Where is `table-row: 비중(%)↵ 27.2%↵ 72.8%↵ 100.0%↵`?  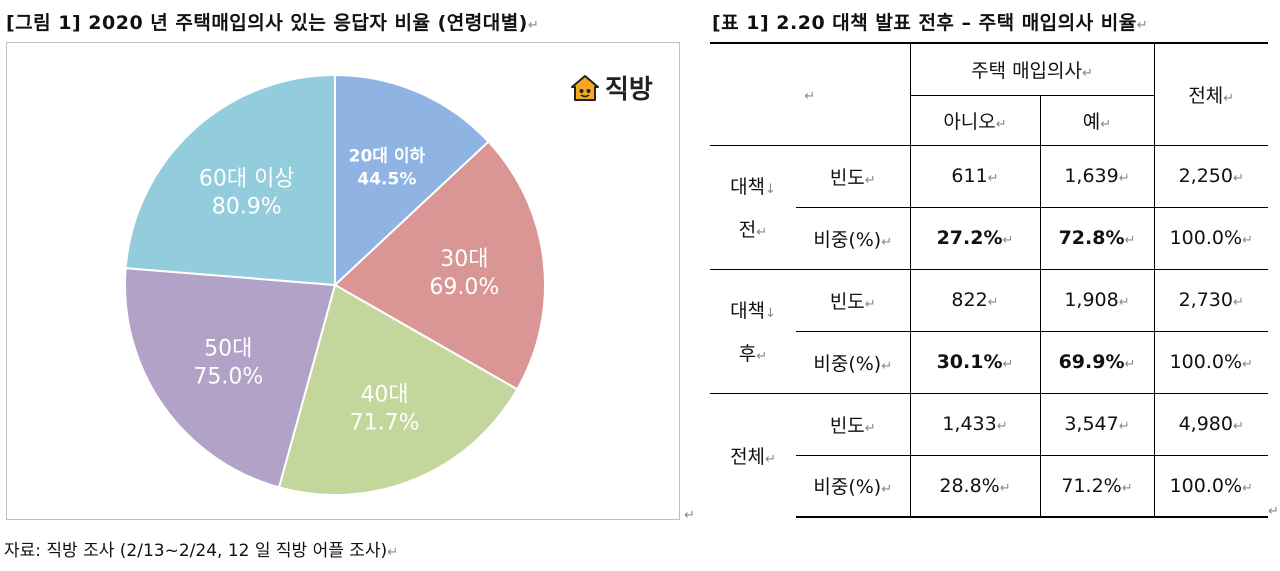 table-row: 비중(%)↵ 27.2%↵ 72.8%↵ 100.0%↵ is located at coordinates (989, 237).